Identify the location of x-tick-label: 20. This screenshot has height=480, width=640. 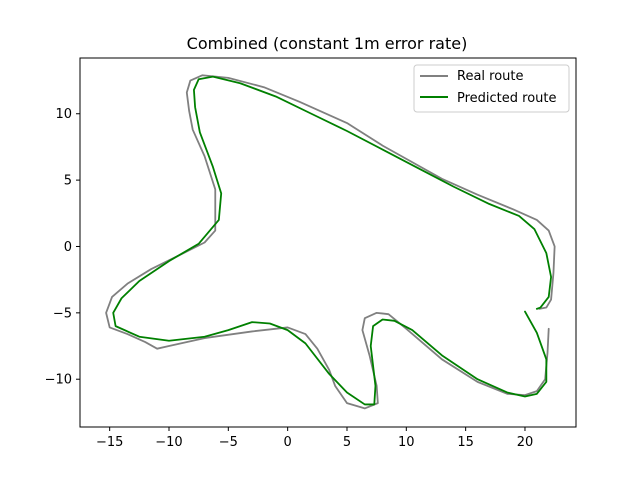
(525, 442).